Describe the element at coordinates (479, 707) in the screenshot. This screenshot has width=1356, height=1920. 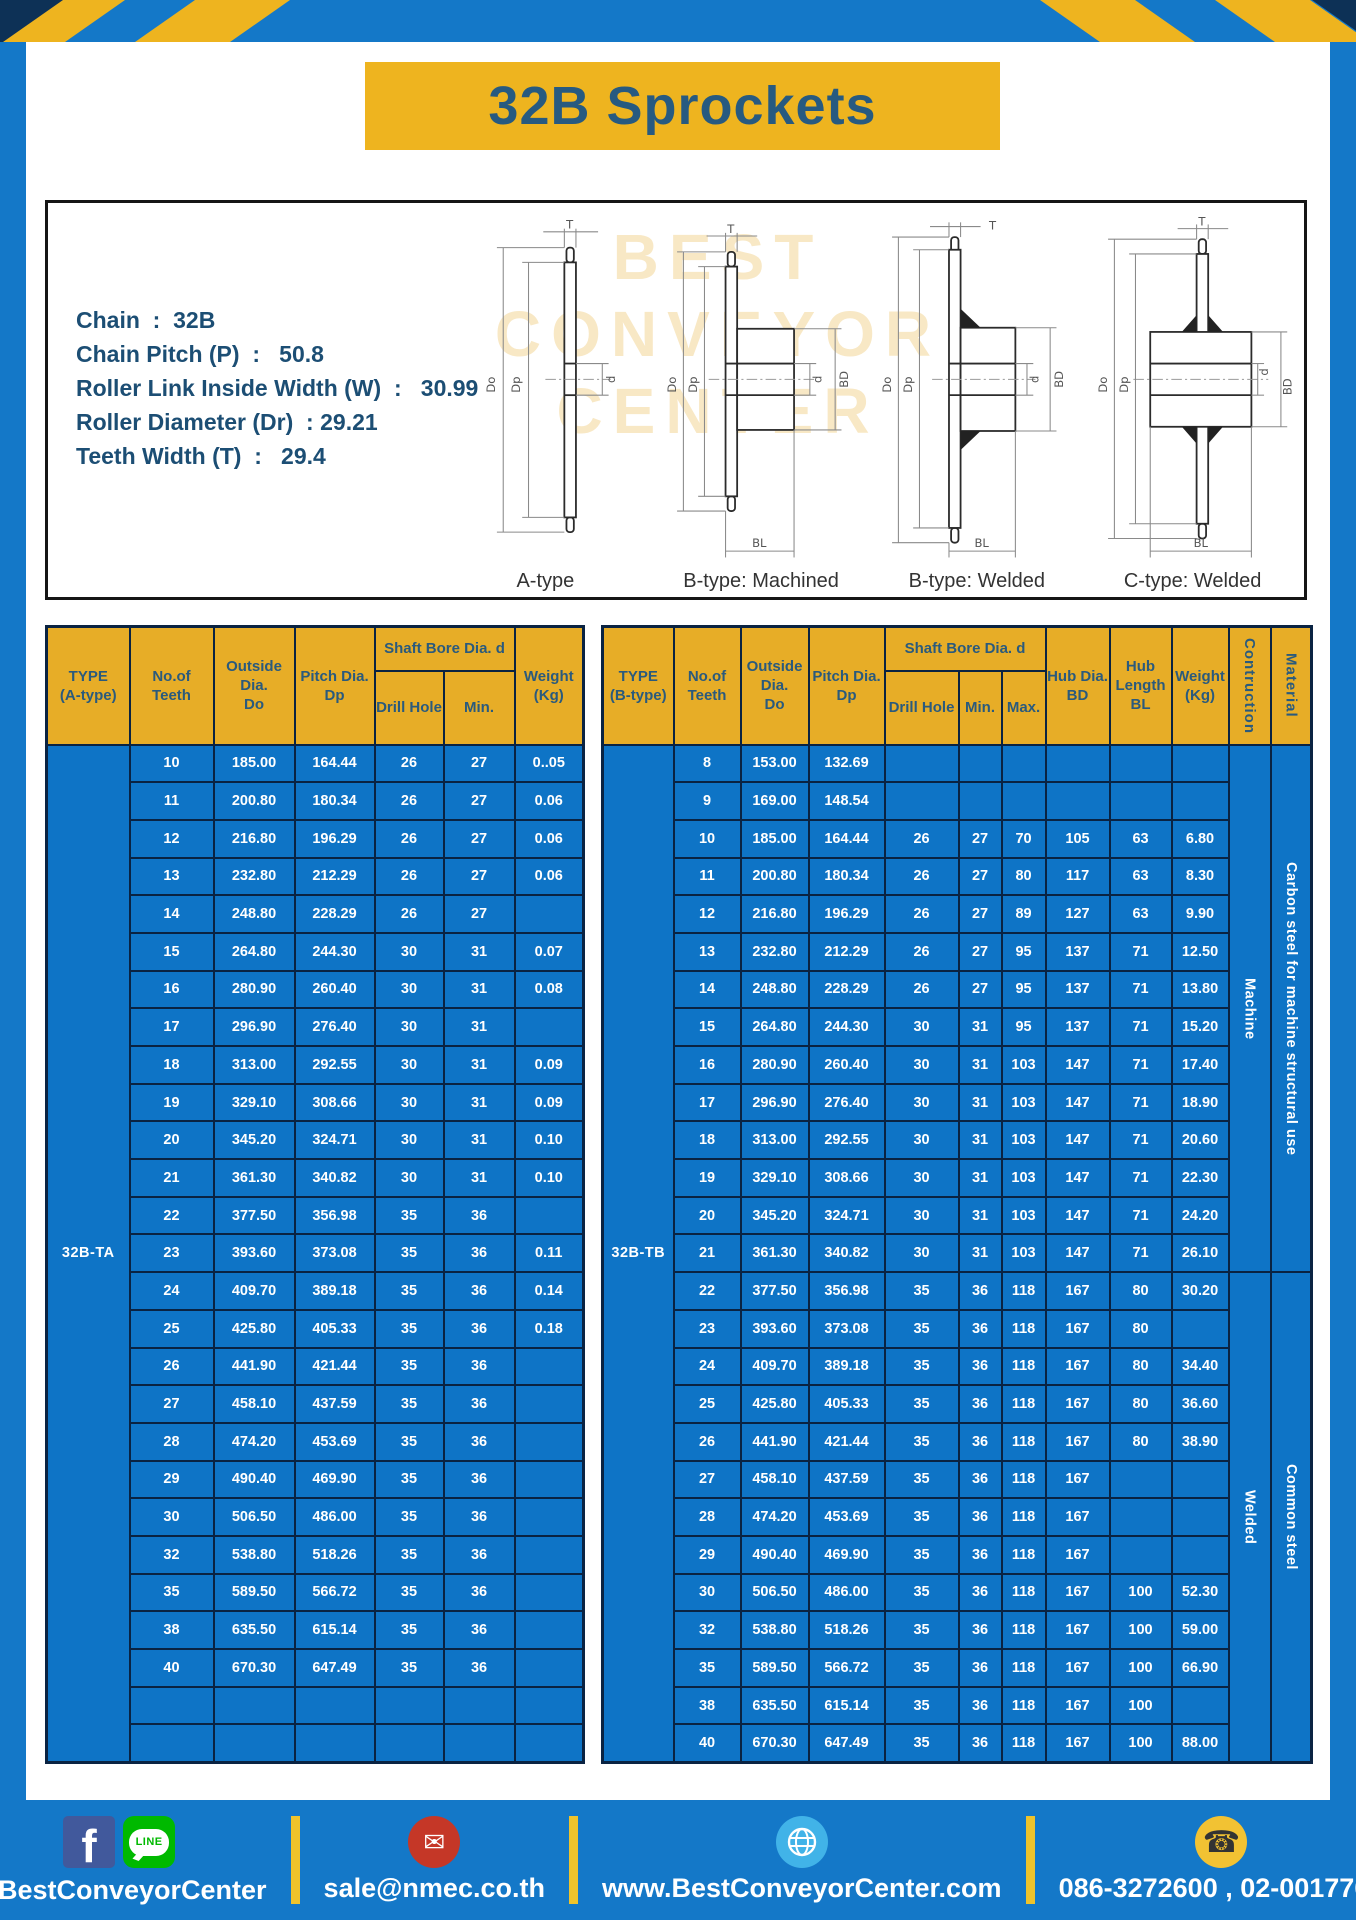
I see `col-header-min: Min.` at that location.